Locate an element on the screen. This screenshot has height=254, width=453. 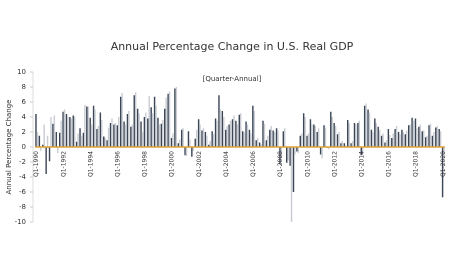
x-tick-label: Q1-2018 is located at coordinates (416, 164).